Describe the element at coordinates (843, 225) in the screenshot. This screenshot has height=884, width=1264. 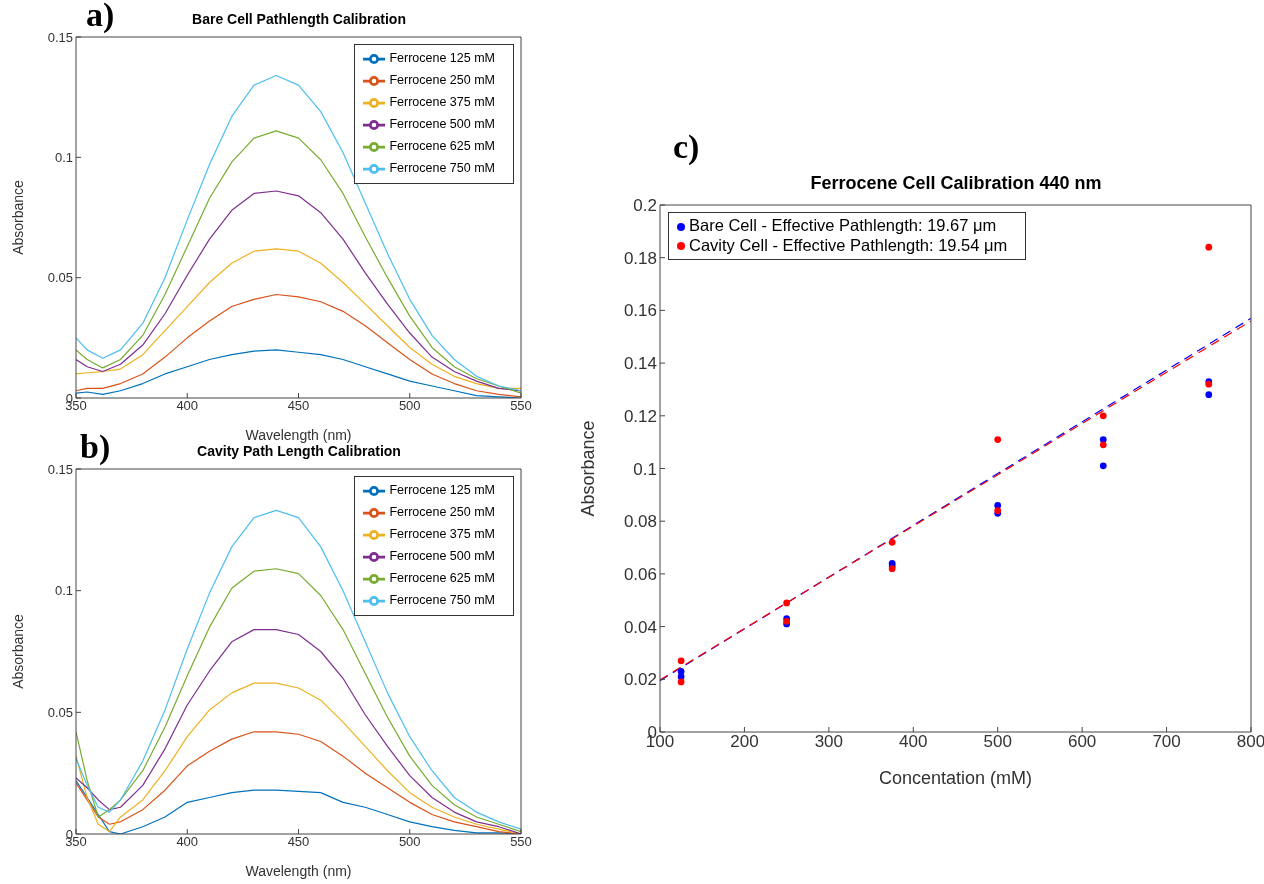
I see `legend-label: Bare Cell - Effective Pathlength: 19.67 μm` at that location.